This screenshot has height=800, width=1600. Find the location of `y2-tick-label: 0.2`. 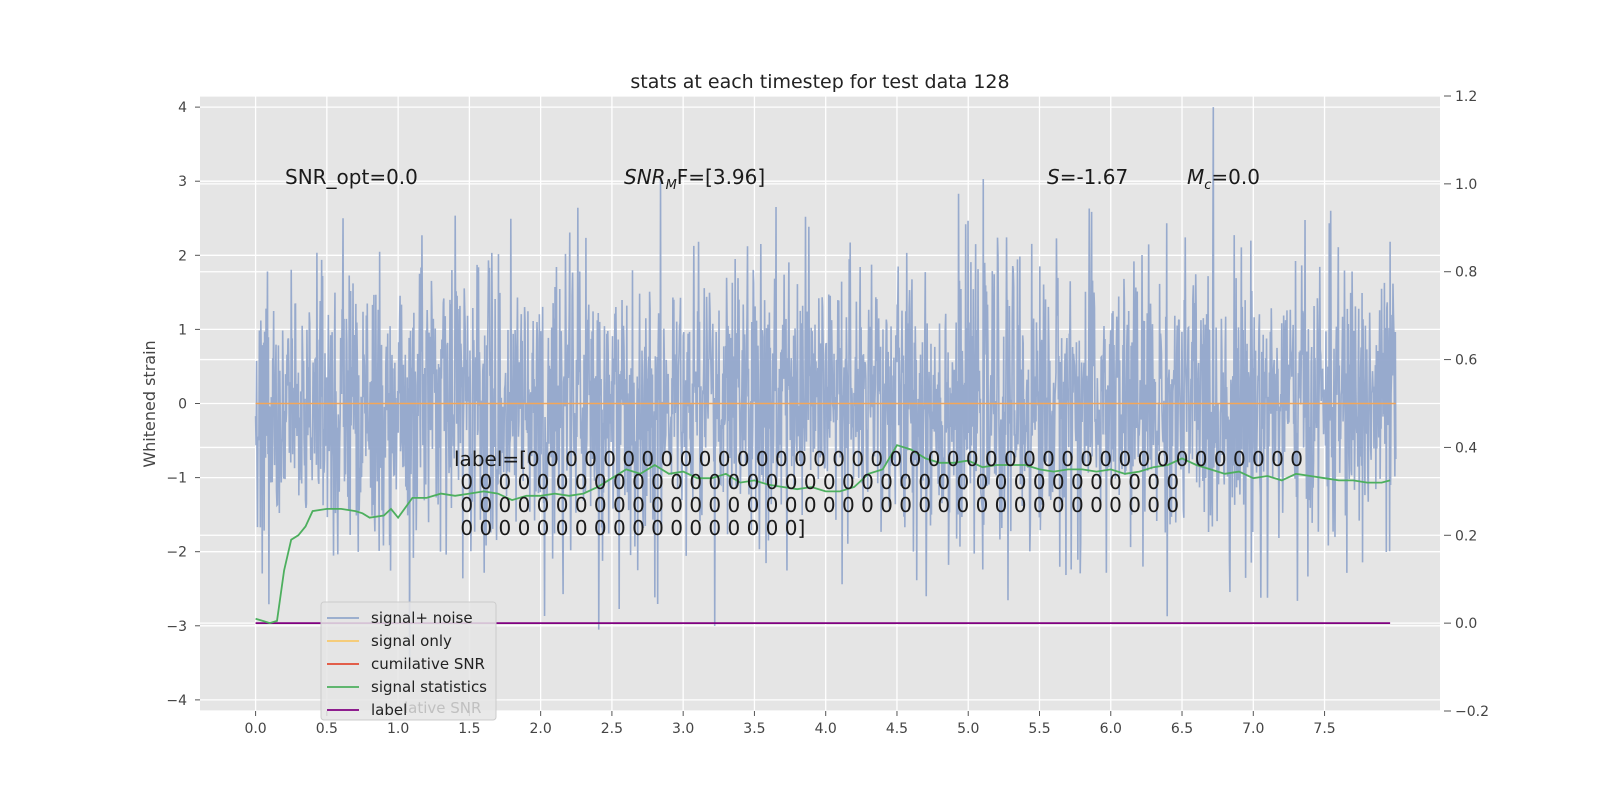

y2-tick-label: 0.2 is located at coordinates (1466, 536).